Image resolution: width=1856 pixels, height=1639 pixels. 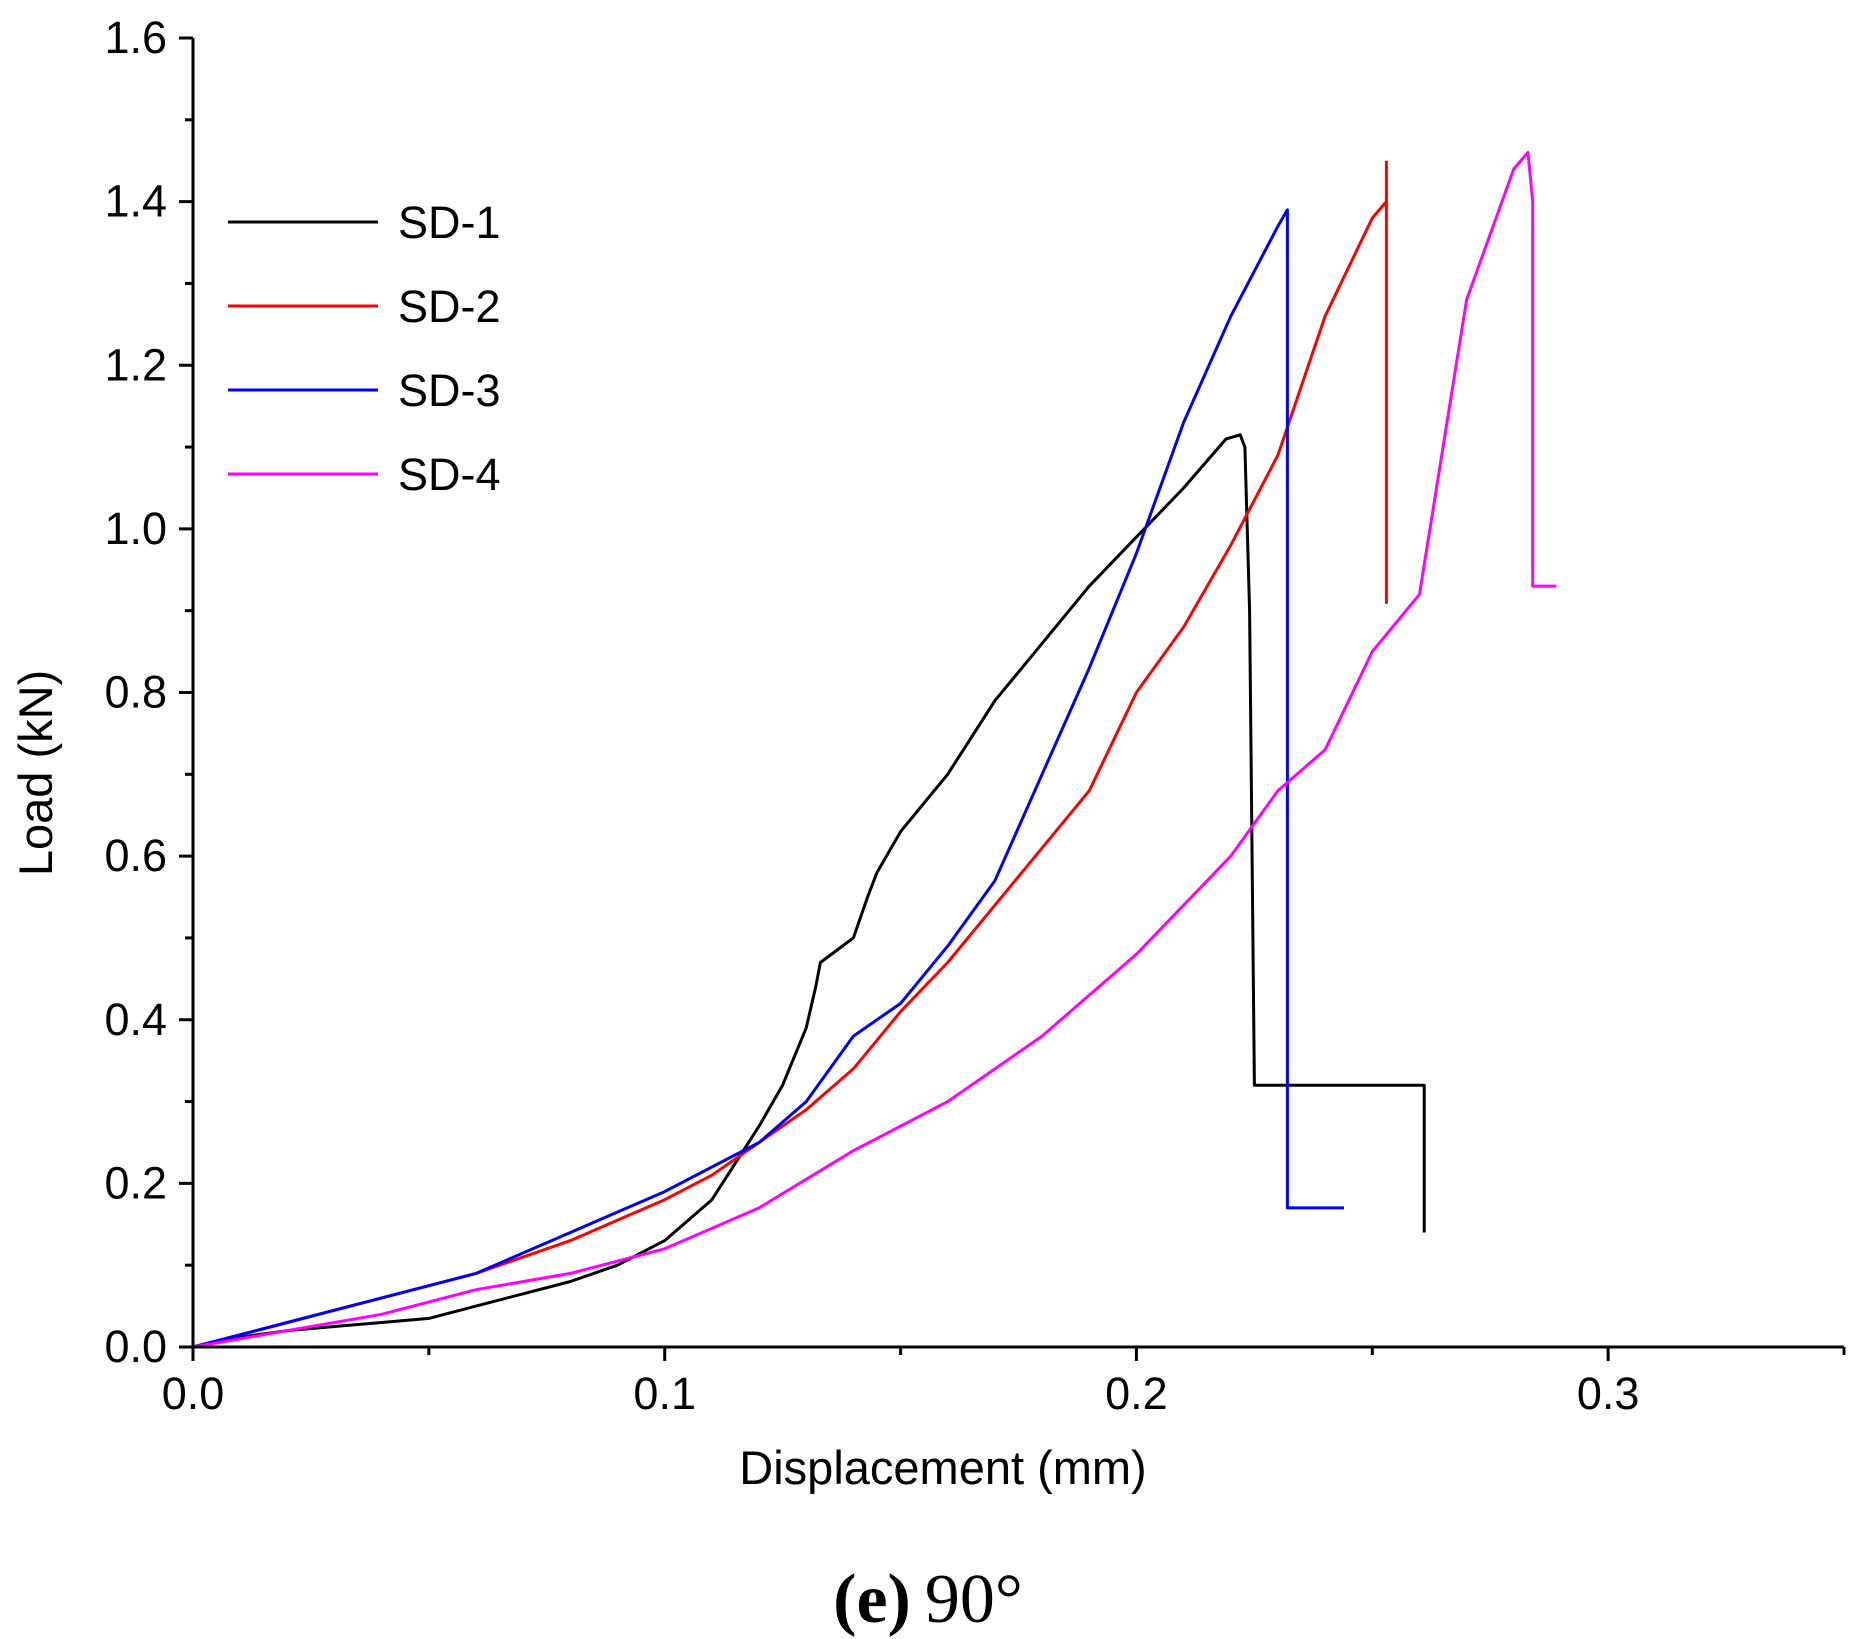 I want to click on x-axis-title: Displacement (mm), so click(x=942, y=1467).